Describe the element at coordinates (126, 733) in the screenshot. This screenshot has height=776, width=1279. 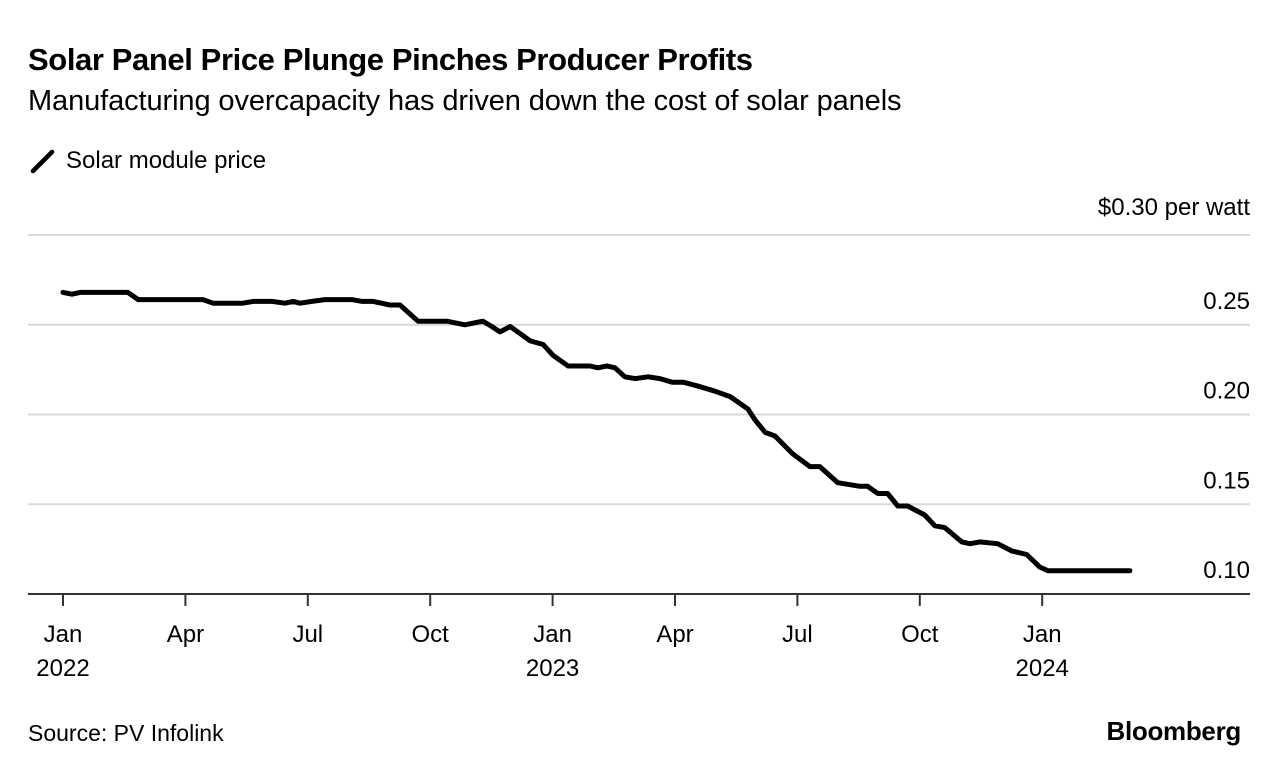
I see `source-note: Source: PV Infolink` at that location.